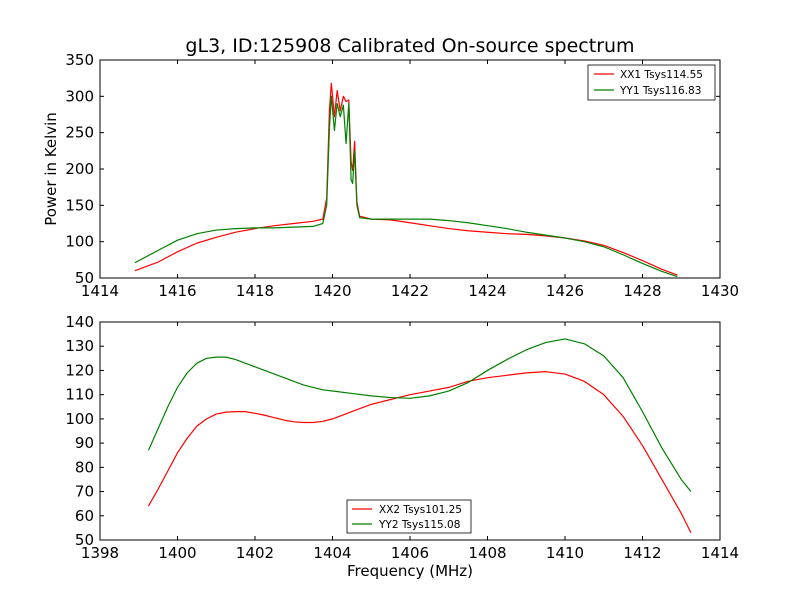 The width and height of the screenshot is (800, 600). What do you see at coordinates (177, 291) in the screenshot?
I see `top-x-tick-label: 1416` at bounding box center [177, 291].